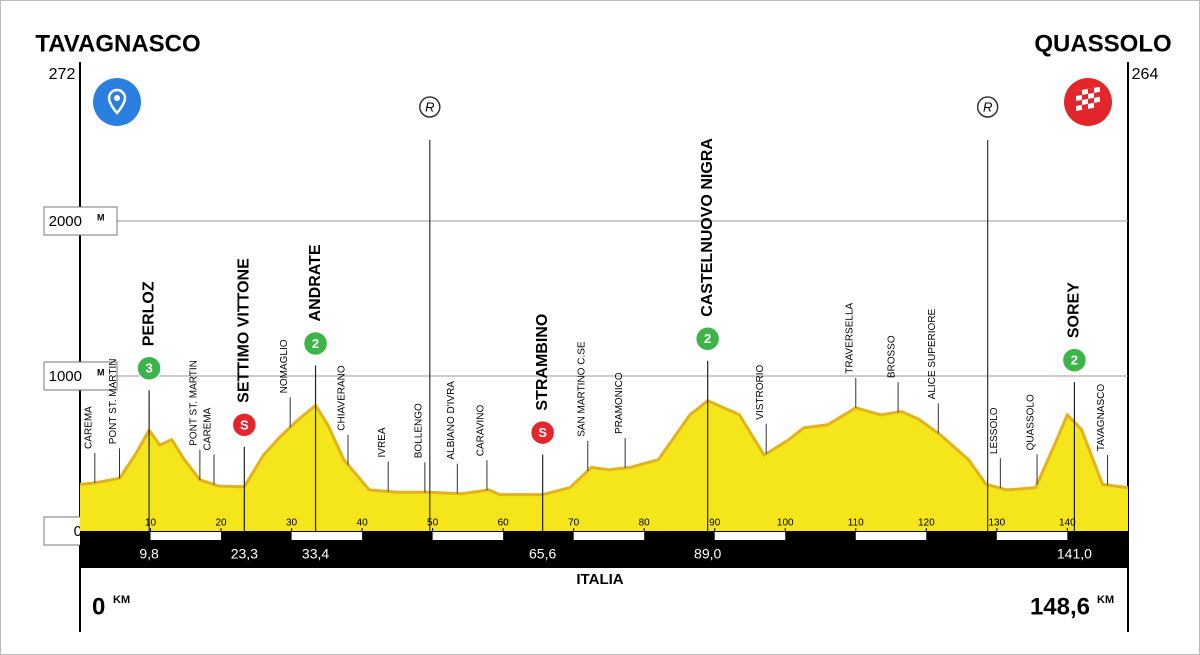 The image size is (1200, 655). I want to click on key-point-name: STRAMBINO, so click(542, 362).